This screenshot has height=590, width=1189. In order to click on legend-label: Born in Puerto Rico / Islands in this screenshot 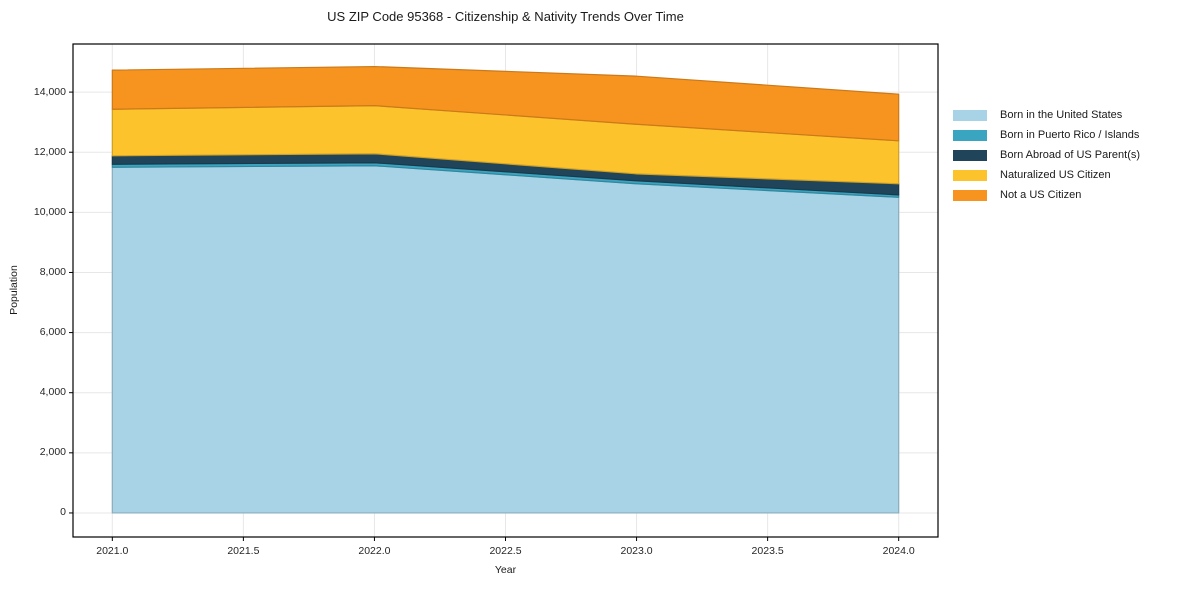, I will do `click(1070, 135)`.